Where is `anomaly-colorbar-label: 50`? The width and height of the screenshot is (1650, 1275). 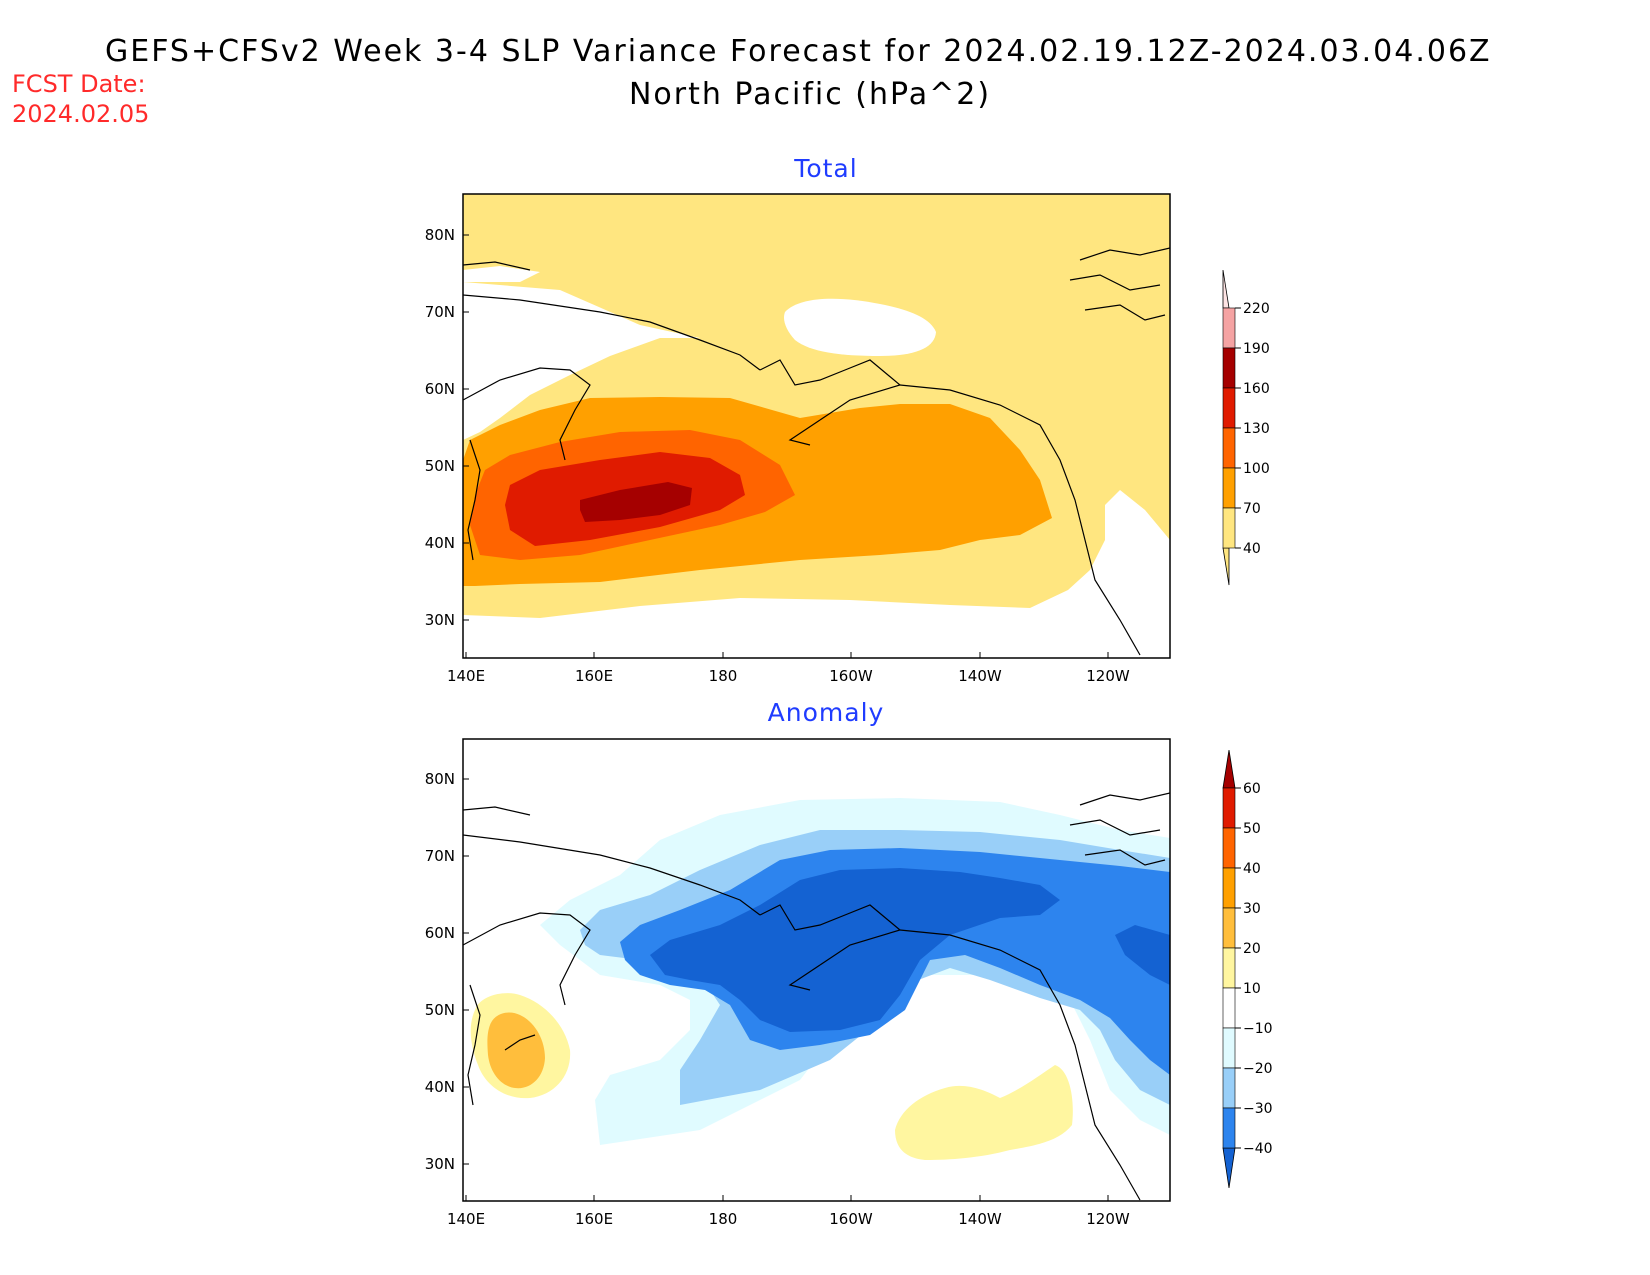 anomaly-colorbar-label: 50 is located at coordinates (1252, 829).